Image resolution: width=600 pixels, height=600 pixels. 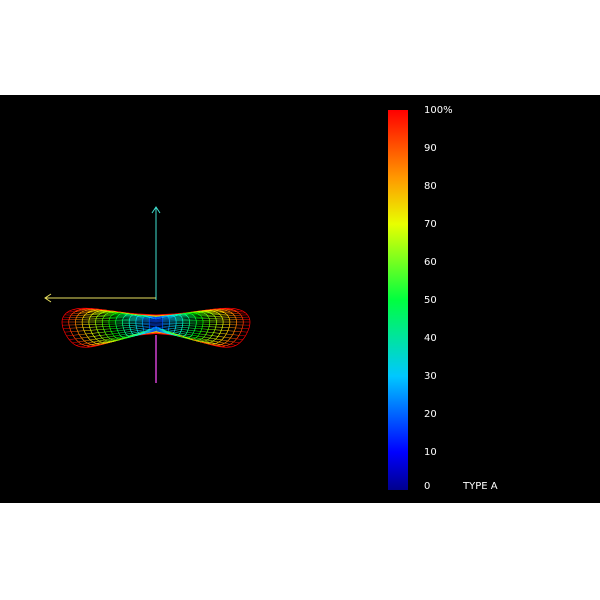 I want to click on scale-tick-label: 100%, so click(x=438, y=110).